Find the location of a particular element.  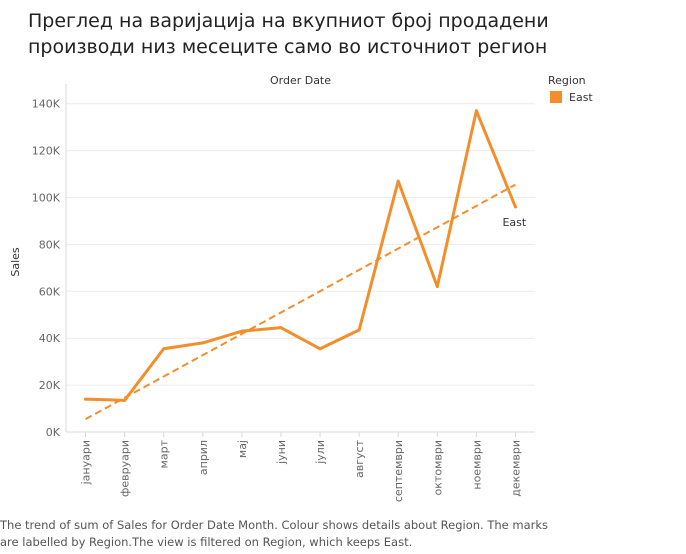

x-tick-label: септември is located at coordinates (398, 471).